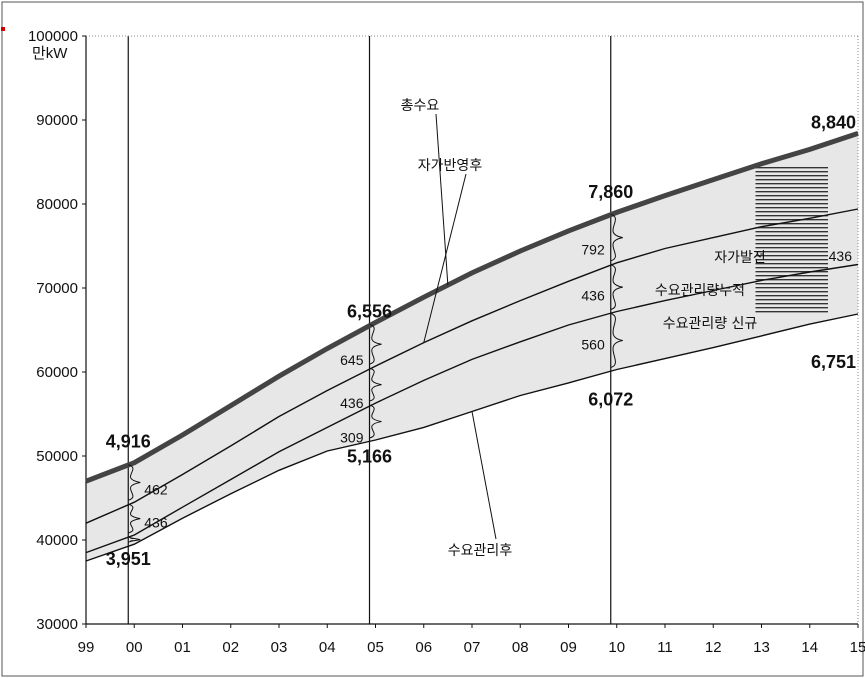 This screenshot has height=678, width=865. What do you see at coordinates (134, 647) in the screenshot?
I see `x-tick-label: 00` at bounding box center [134, 647].